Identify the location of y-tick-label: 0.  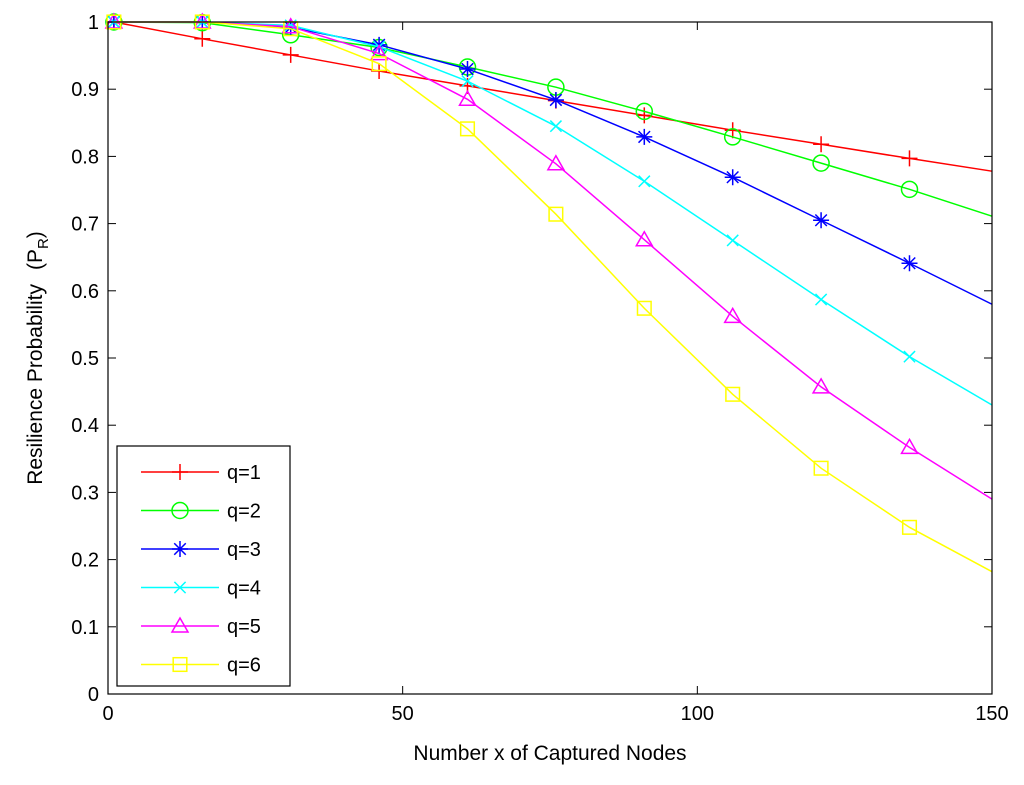
(93, 695).